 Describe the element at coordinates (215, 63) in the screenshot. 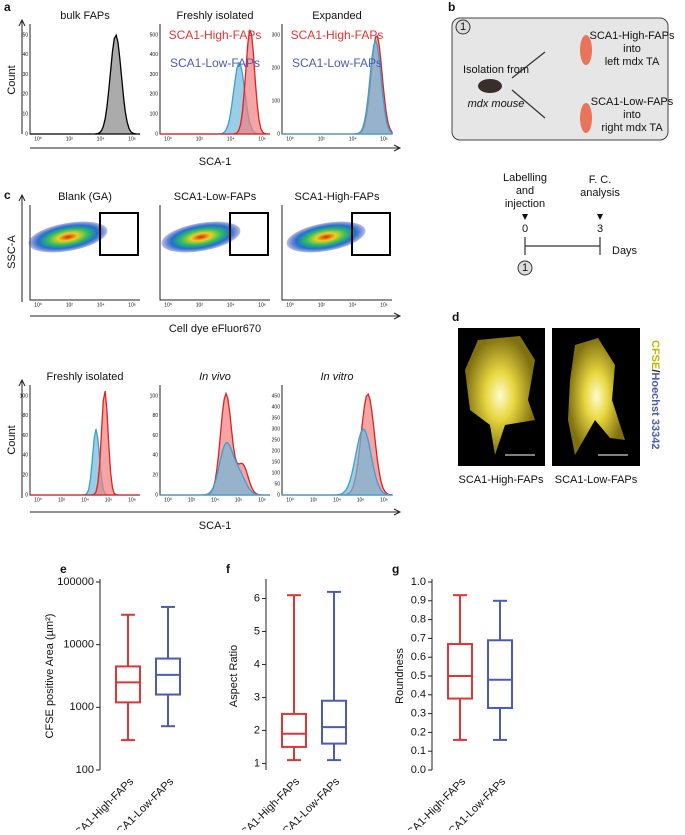

I see `legend-entry: SCA1-Low-FAPs` at that location.